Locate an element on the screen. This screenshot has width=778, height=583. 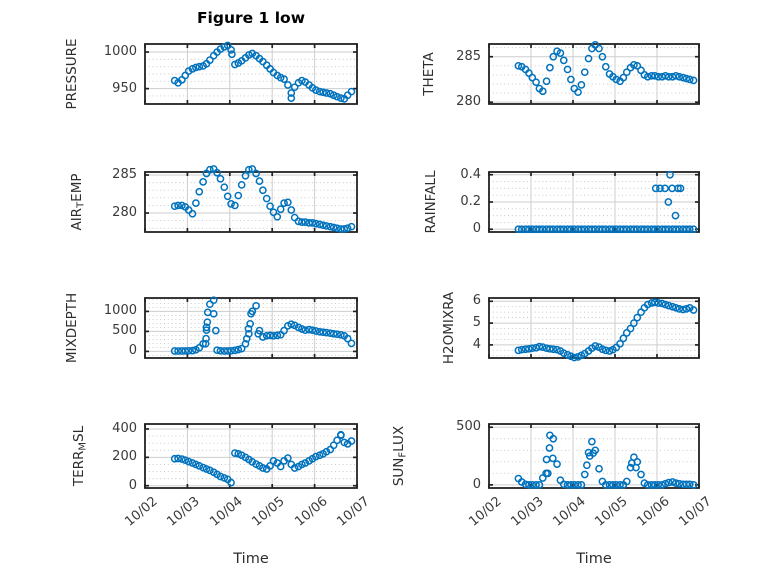
ytick-pressure-1000: 1000 is located at coordinates (120, 52).